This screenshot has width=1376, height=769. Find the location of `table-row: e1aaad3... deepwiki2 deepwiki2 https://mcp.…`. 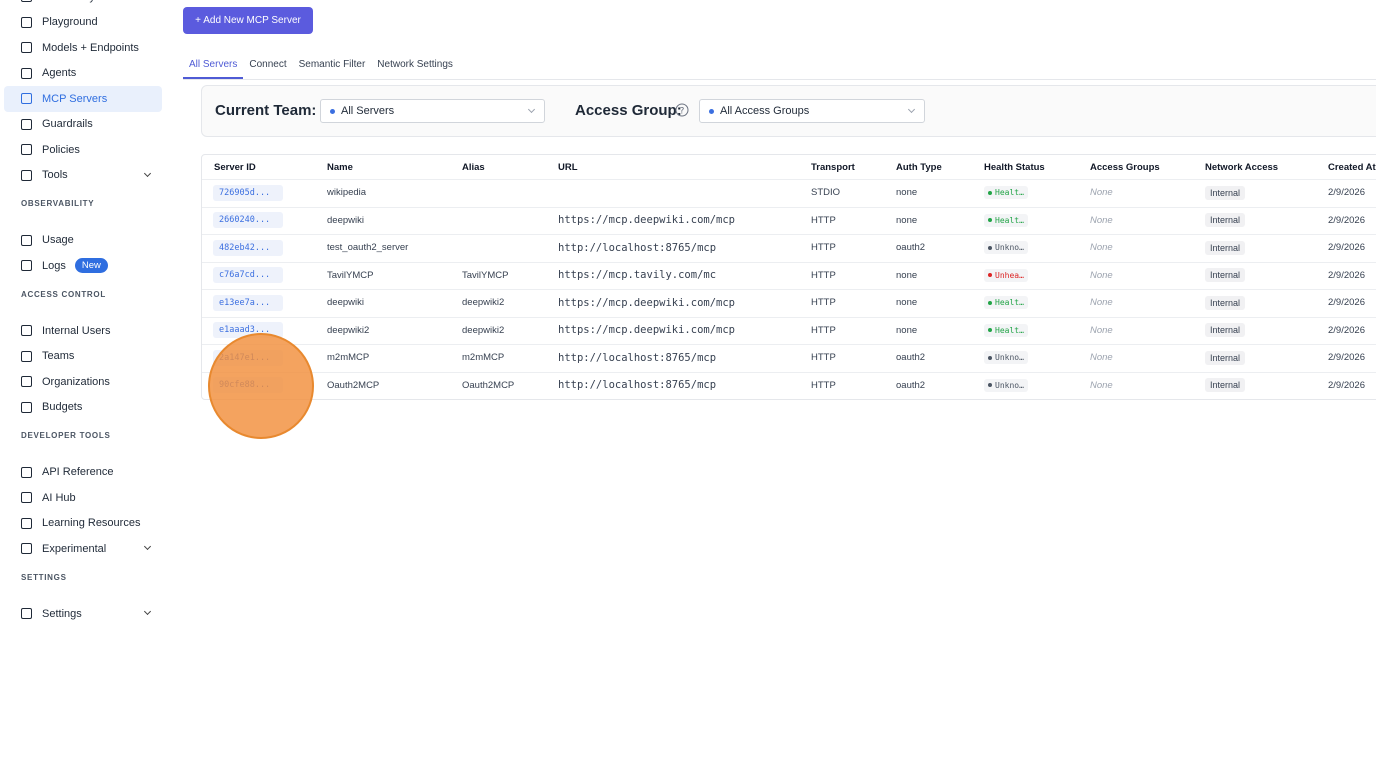

table-row: e1aaad3... deepwiki2 deepwiki2 https://mcp.… is located at coordinates (789, 331).